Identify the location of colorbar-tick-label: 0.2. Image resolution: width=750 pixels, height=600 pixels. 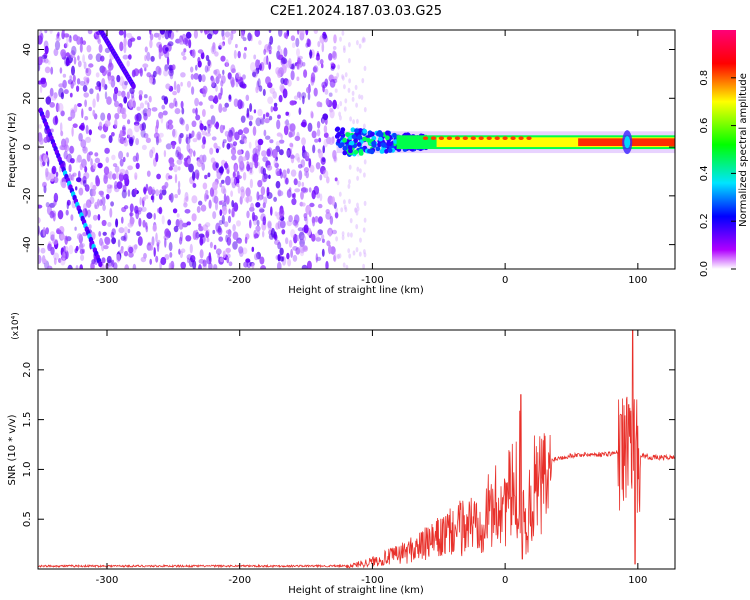
(704, 221).